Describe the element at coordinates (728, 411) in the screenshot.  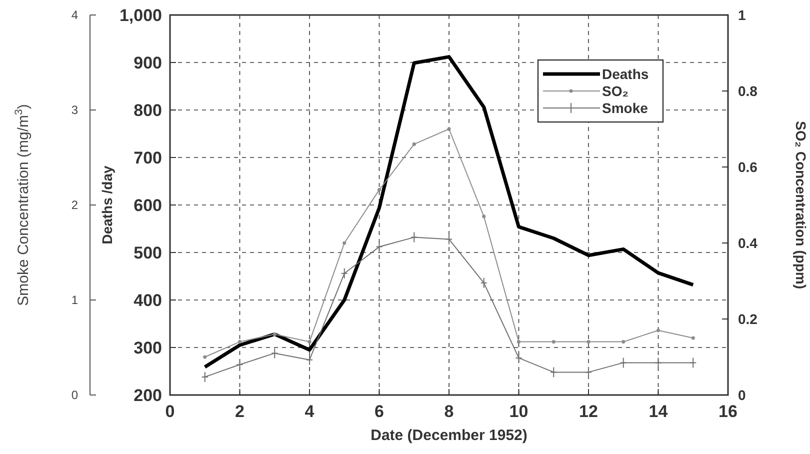
I see `x-tick-label: 16` at that location.